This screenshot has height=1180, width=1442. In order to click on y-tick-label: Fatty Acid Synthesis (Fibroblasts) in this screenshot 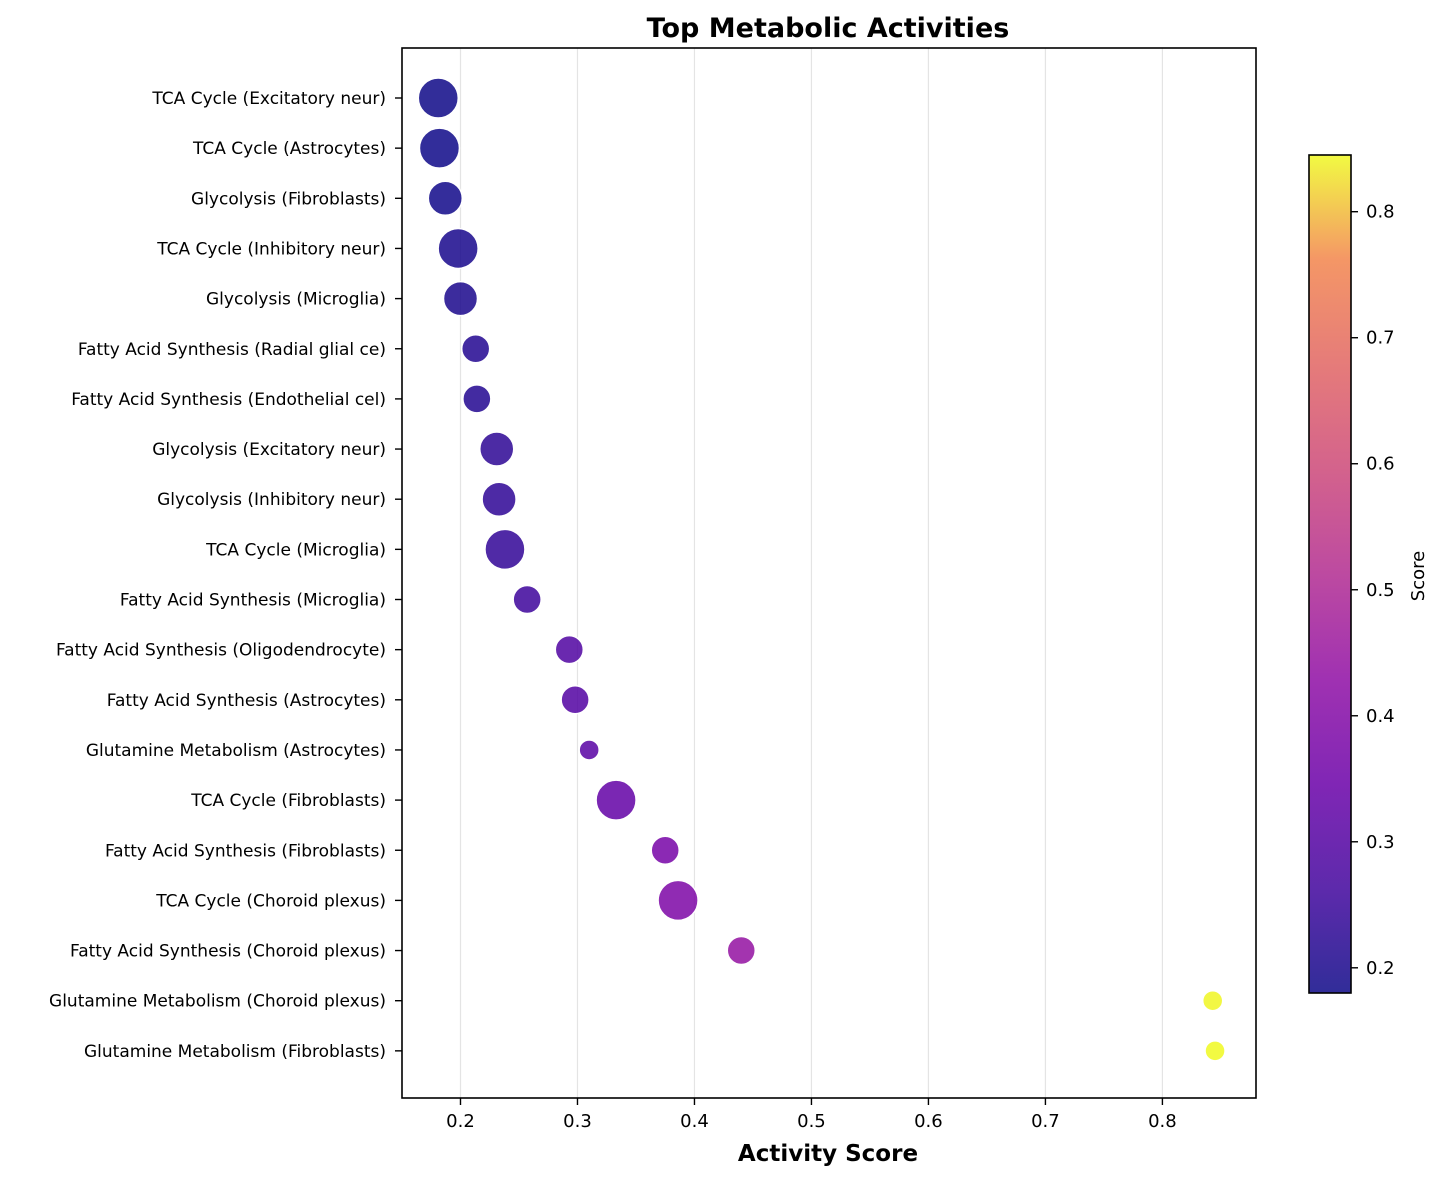, I will do `click(245, 851)`.